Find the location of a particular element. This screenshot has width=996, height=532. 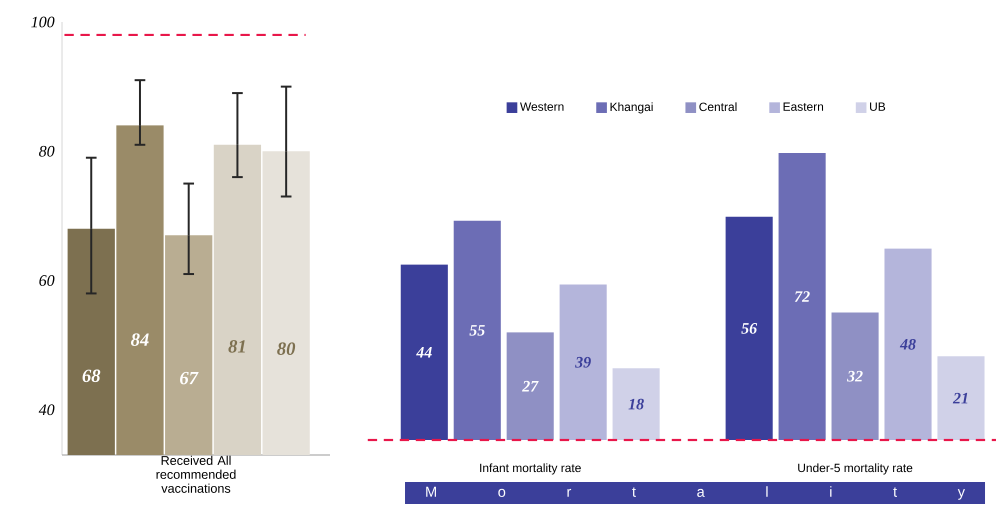

y-tick-label: 80 is located at coordinates (46, 151).